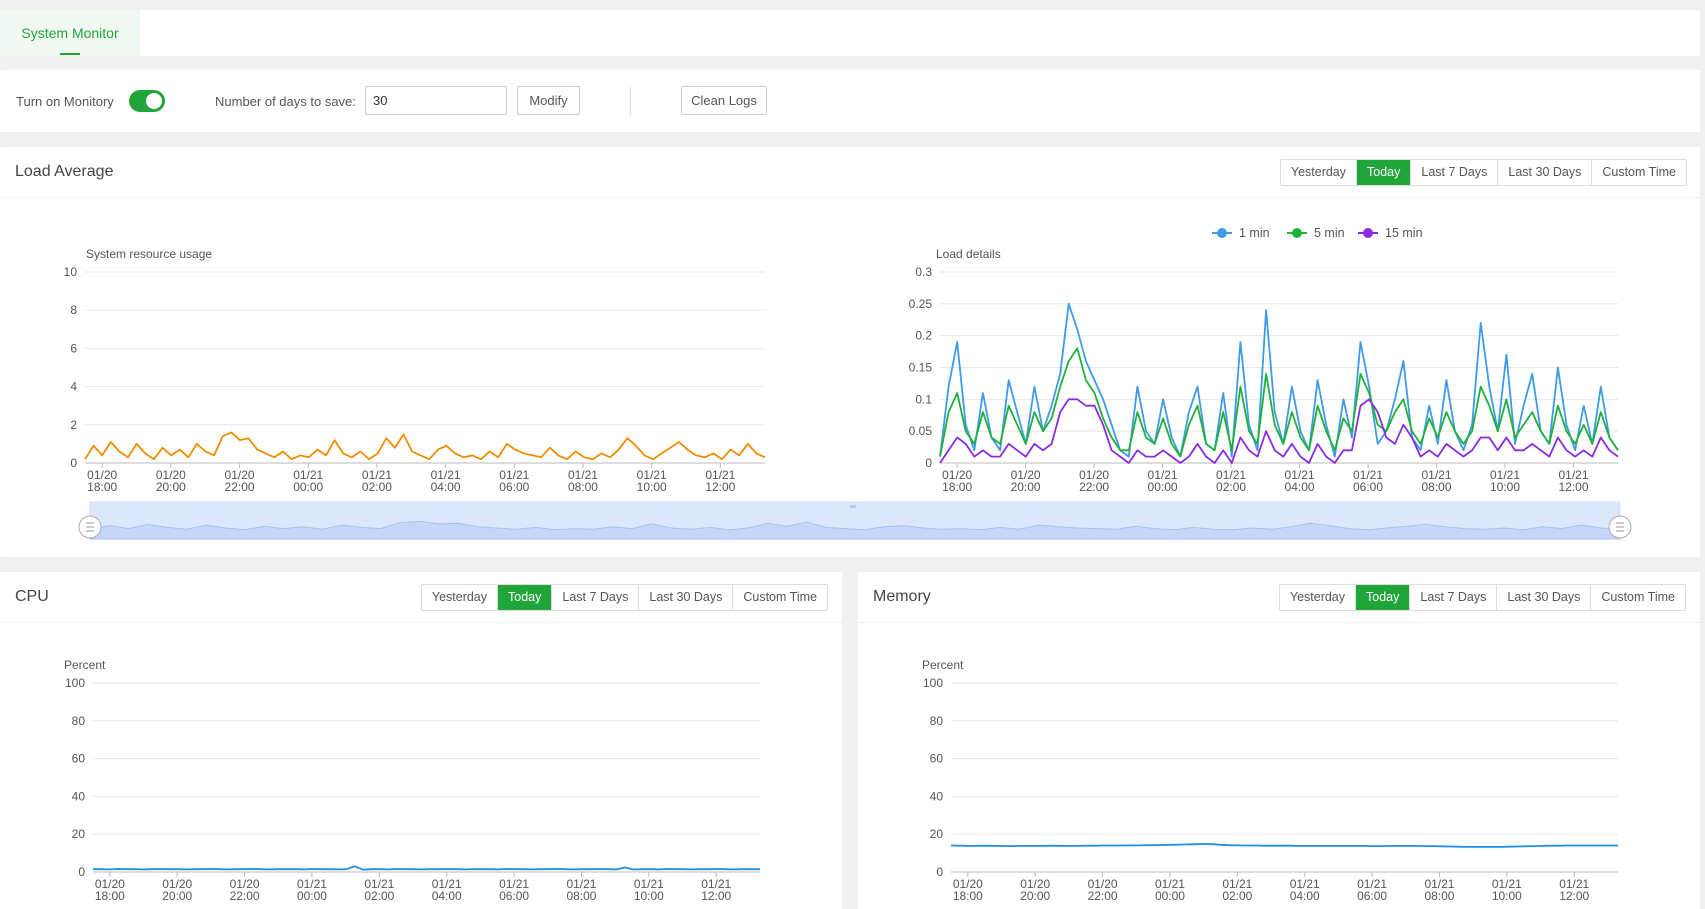 This screenshot has height=909, width=1705. I want to click on series-line-1-min, so click(1279, 380).